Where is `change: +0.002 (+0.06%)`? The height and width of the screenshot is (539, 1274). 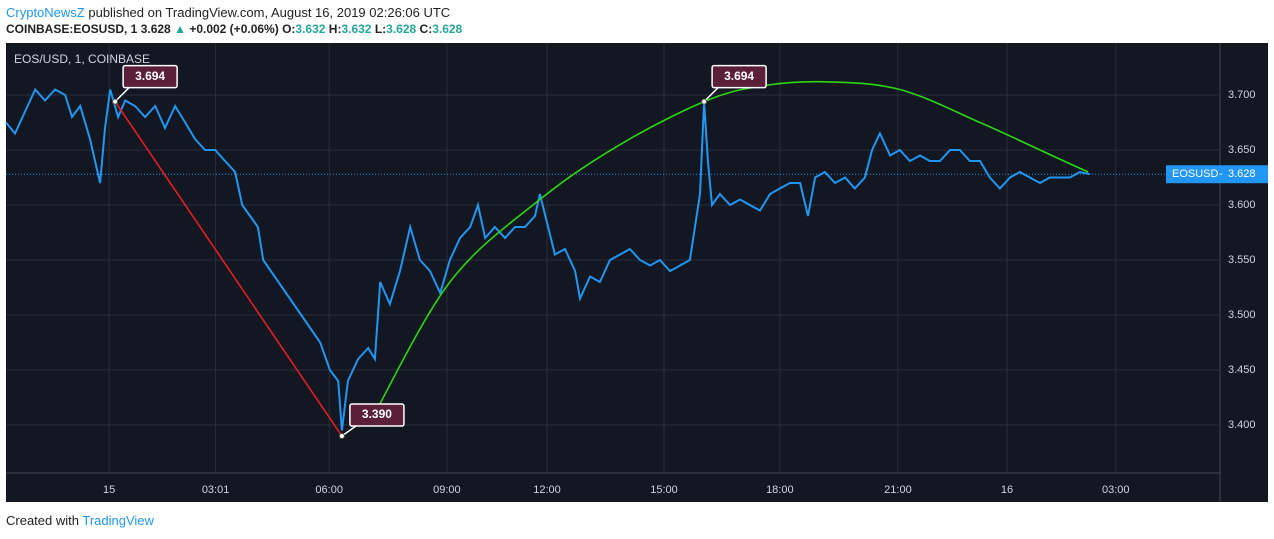 change: +0.002 (+0.06%) is located at coordinates (234, 29).